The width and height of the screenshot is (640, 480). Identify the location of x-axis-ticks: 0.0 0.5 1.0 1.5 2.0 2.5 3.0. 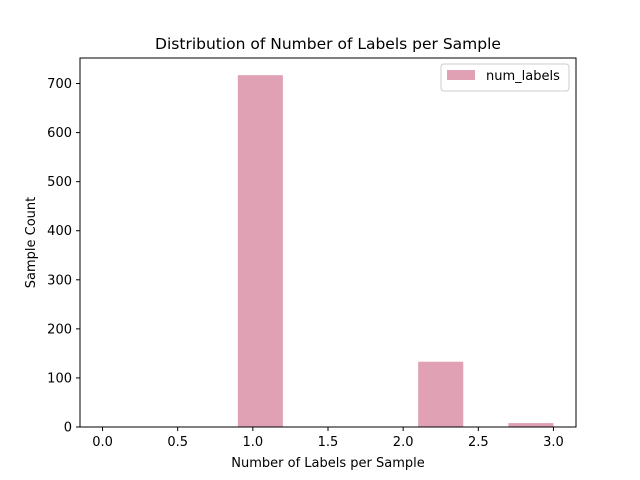
(328, 438).